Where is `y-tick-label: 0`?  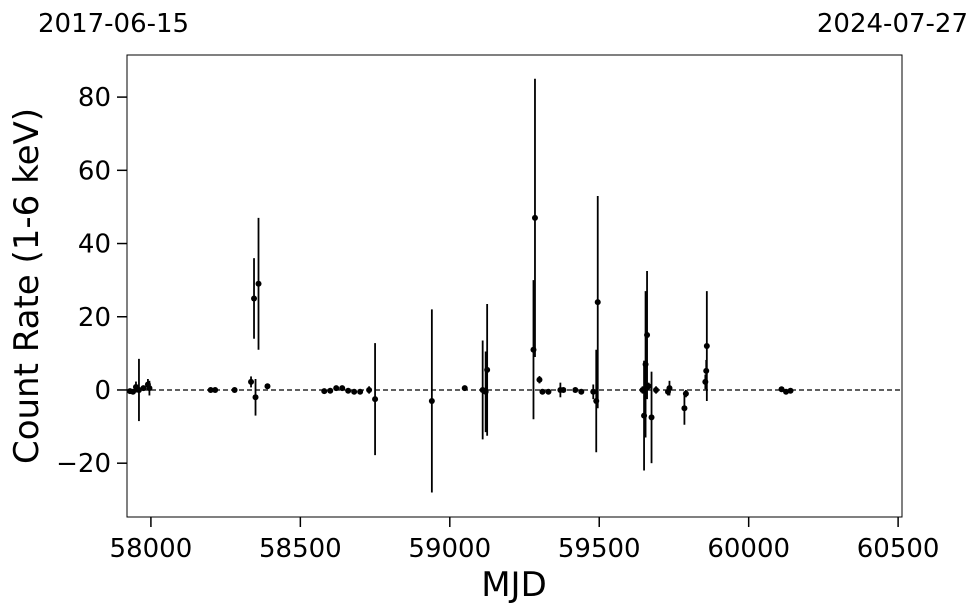
y-tick-label: 0 is located at coordinates (102, 391).